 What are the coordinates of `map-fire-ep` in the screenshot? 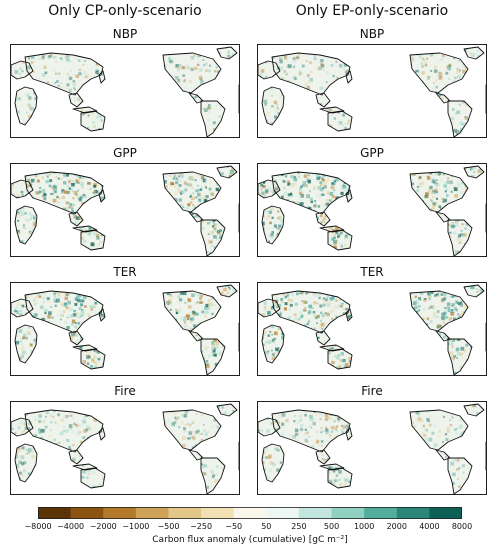 It's located at (372, 448).